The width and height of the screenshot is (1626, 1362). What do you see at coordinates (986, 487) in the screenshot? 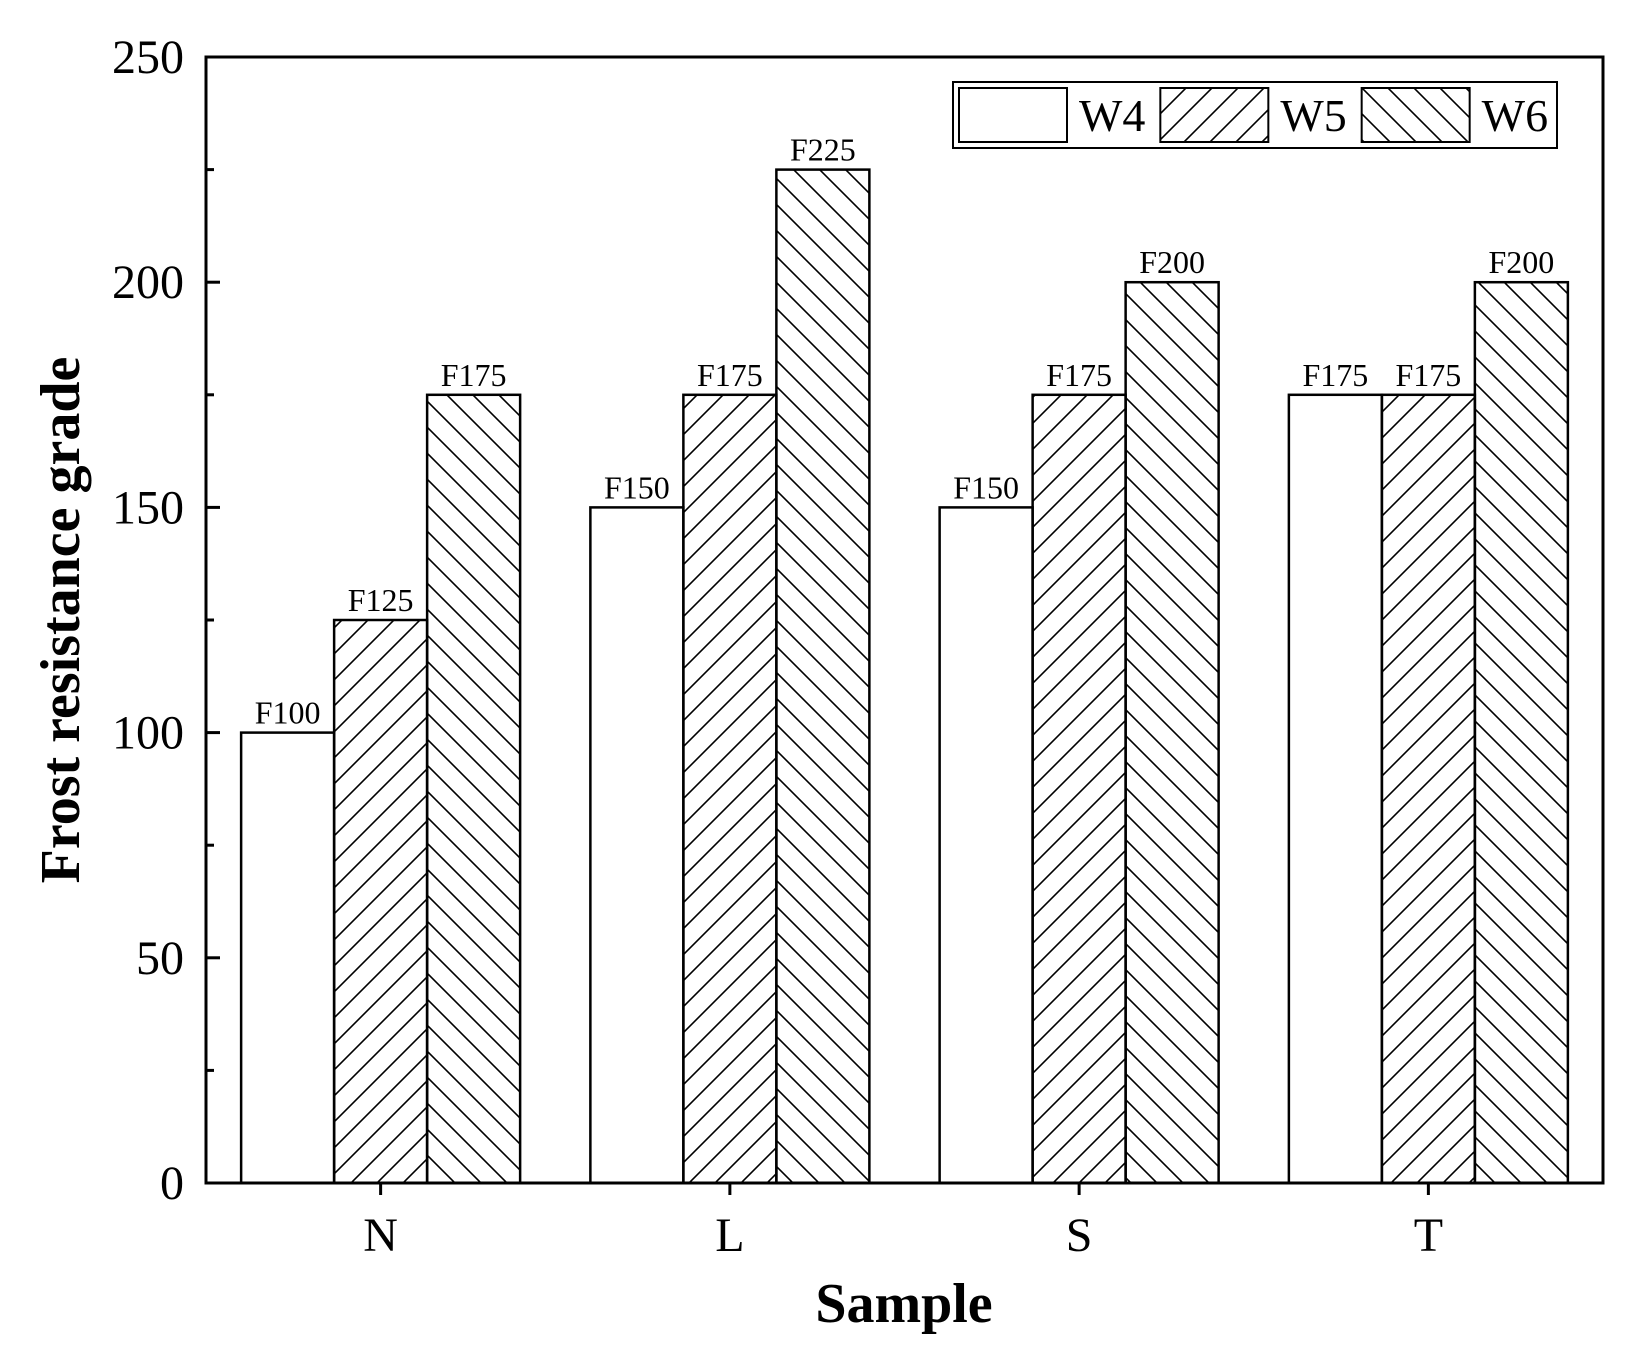
I see `data-label-w4-s: F150` at bounding box center [986, 487].